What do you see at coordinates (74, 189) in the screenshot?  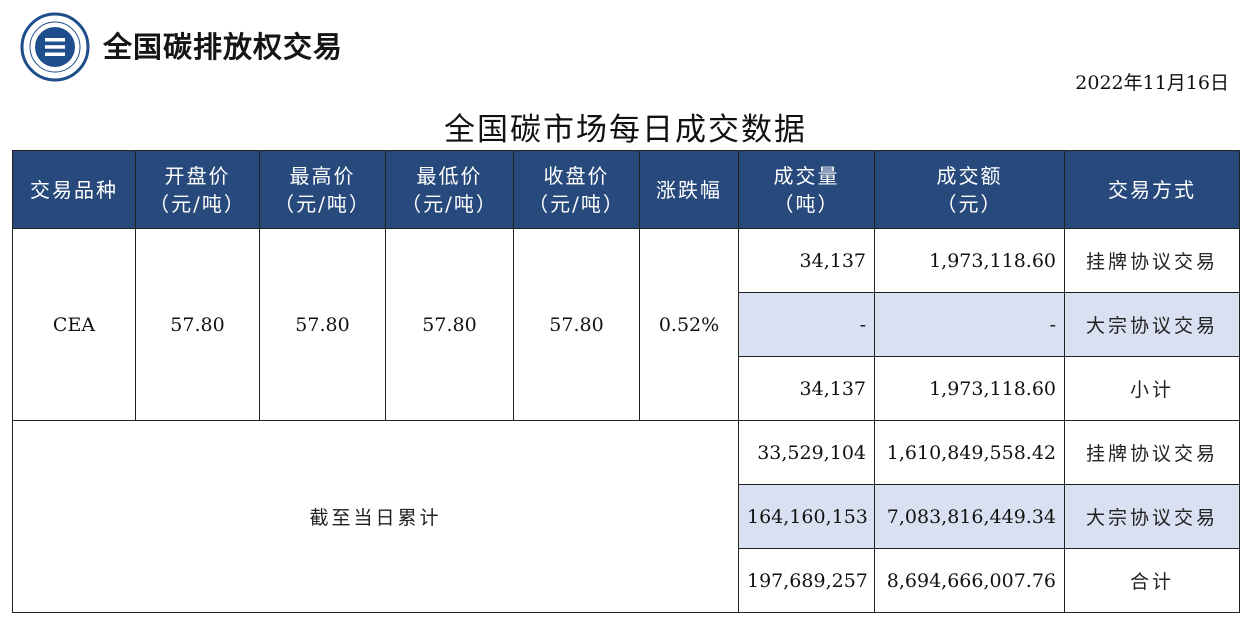 I see `col-header-product: 交易品种` at bounding box center [74, 189].